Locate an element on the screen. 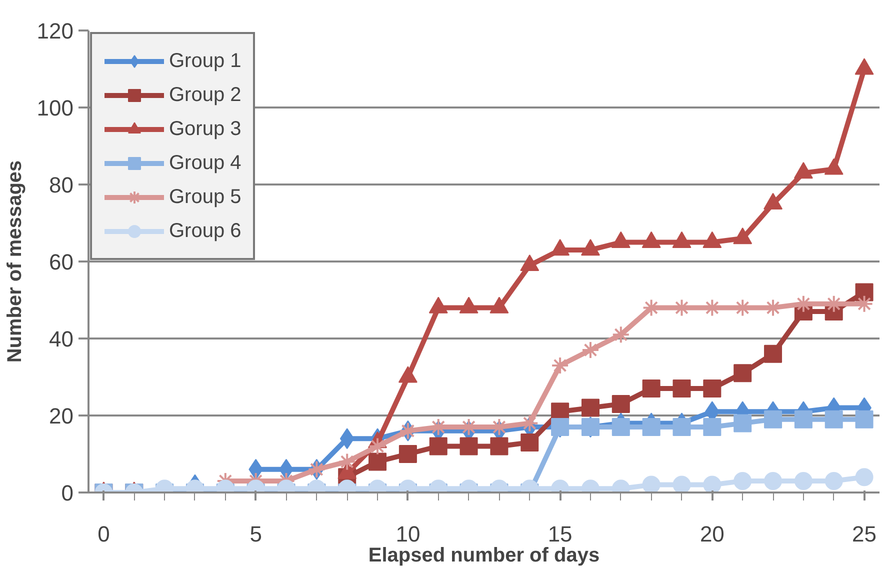  y-tick-label: 120 is located at coordinates (55, 31).